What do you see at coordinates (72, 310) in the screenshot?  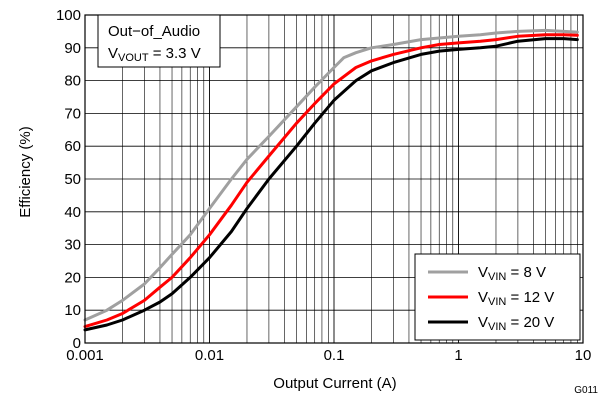 I see `y-tick-label: 10` at bounding box center [72, 310].